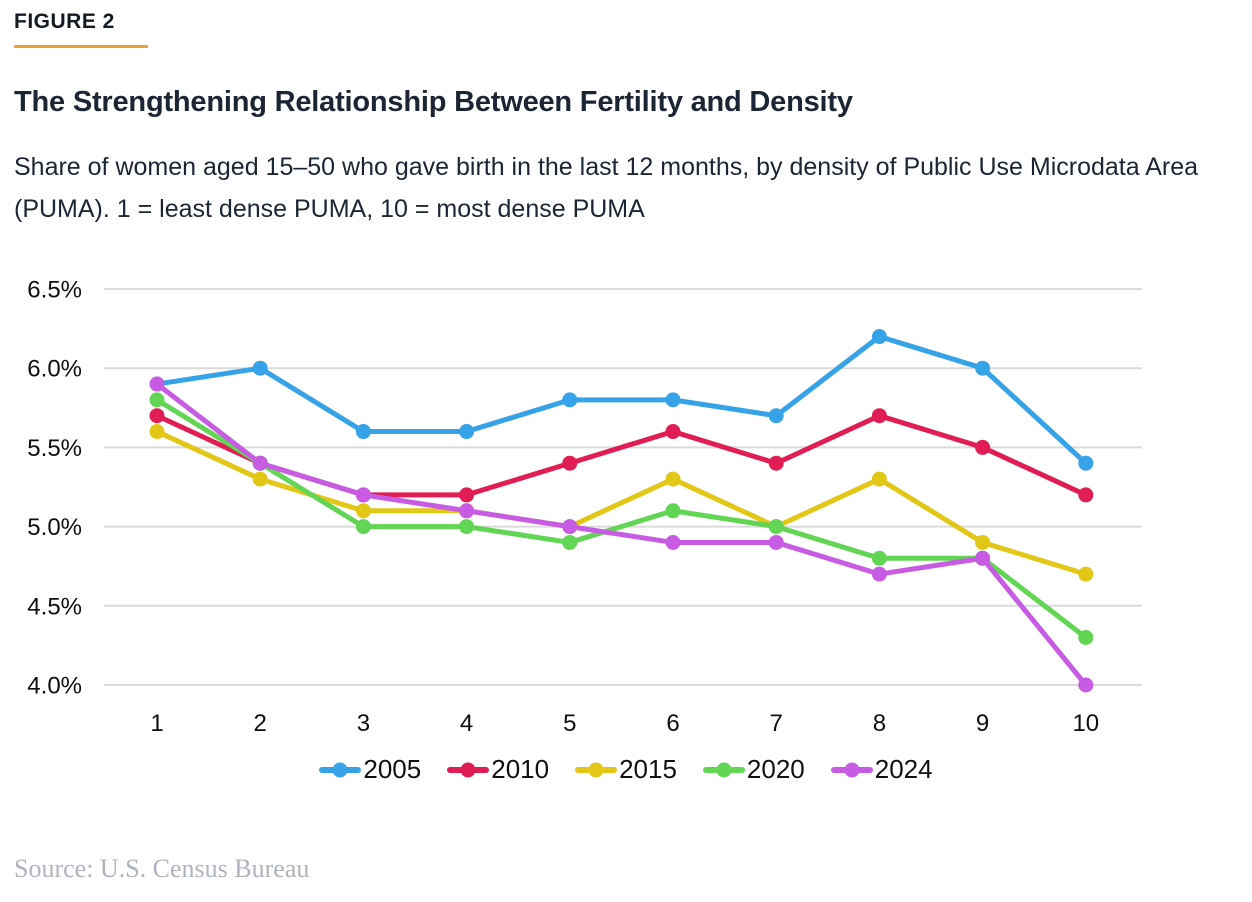 This screenshot has width=1252, height=902. What do you see at coordinates (982, 723) in the screenshot?
I see `x-axis-tick-label: 9` at bounding box center [982, 723].